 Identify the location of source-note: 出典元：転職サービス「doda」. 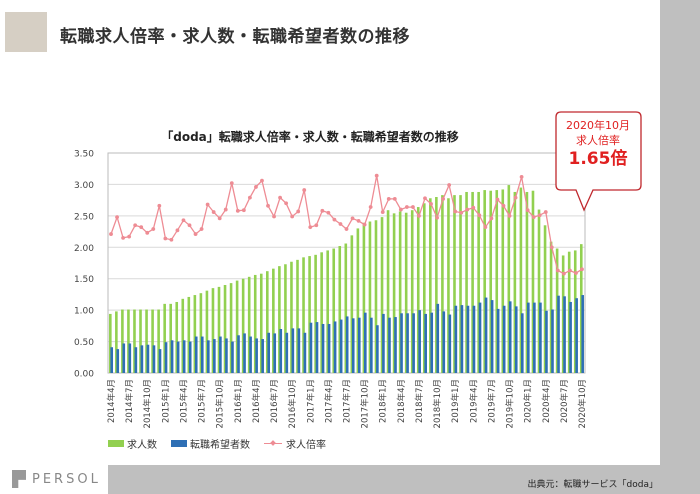
(592, 485).